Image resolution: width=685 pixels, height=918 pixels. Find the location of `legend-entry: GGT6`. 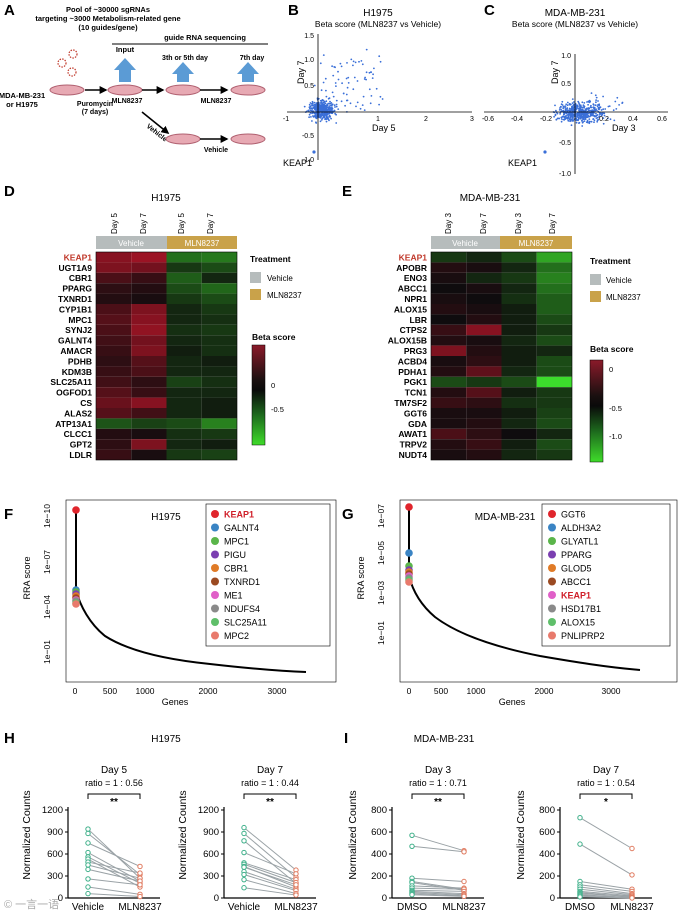

legend-entry: GGT6 is located at coordinates (573, 515).